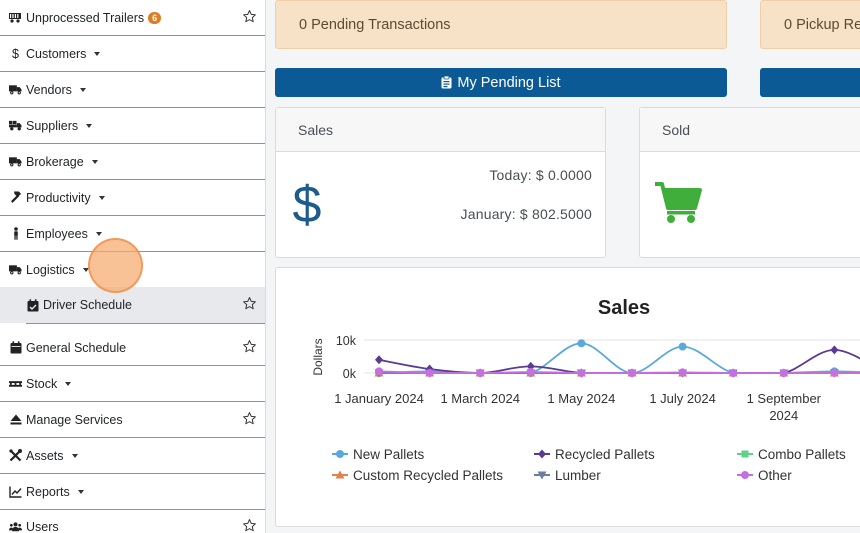 The image size is (860, 533). What do you see at coordinates (132, 456) in the screenshot?
I see `sidebar-item-assets: Assets` at bounding box center [132, 456].